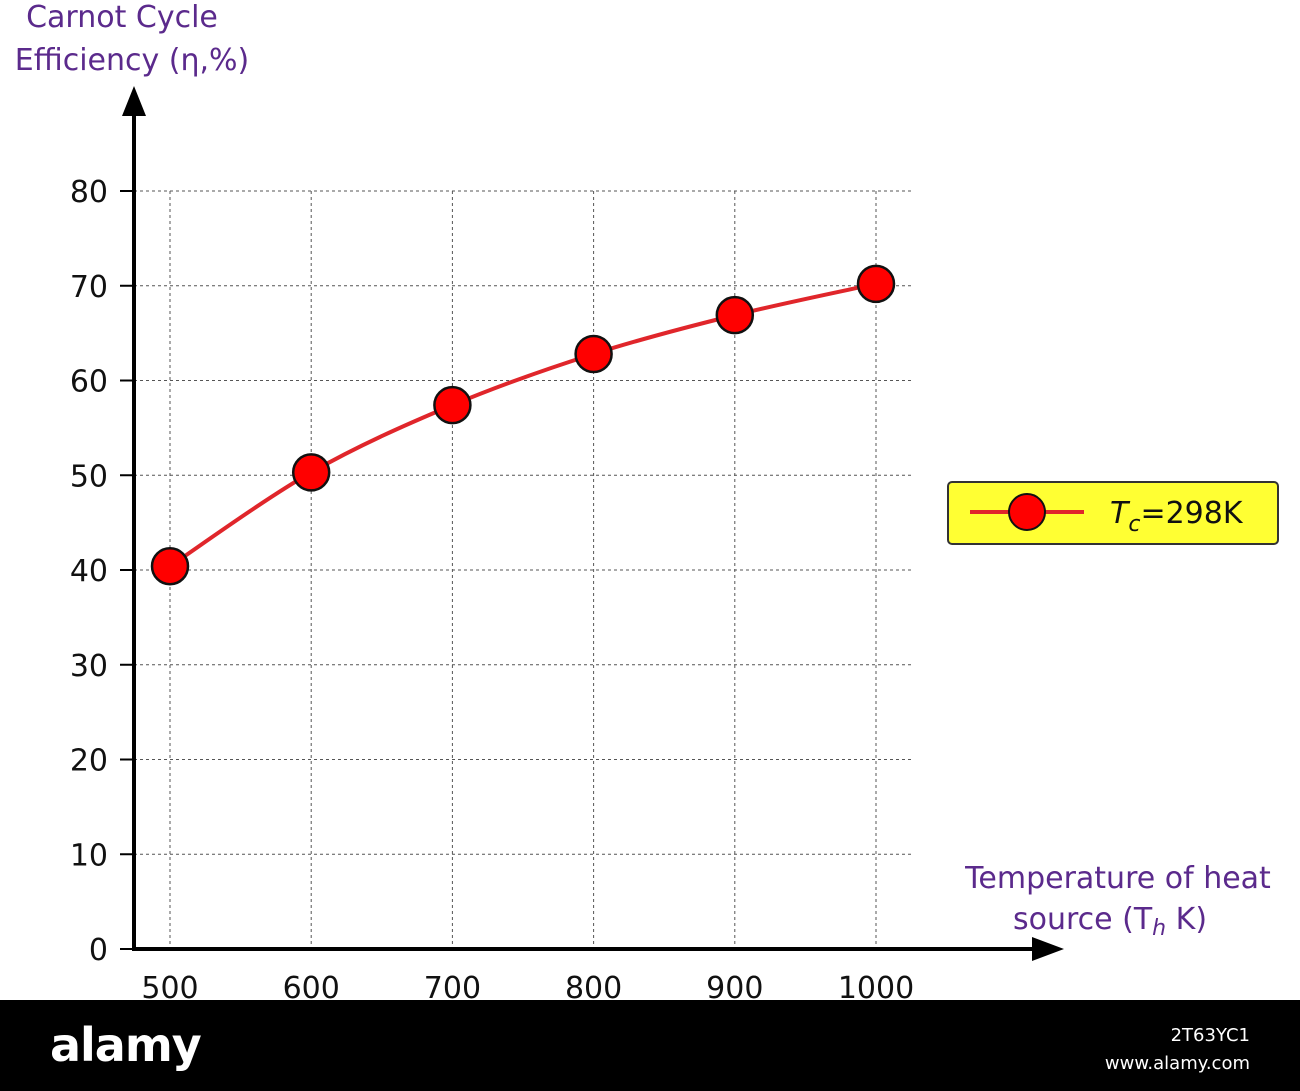 The height and width of the screenshot is (1091, 1300). What do you see at coordinates (1027, 512) in the screenshot?
I see `legend-marker-sample` at bounding box center [1027, 512].